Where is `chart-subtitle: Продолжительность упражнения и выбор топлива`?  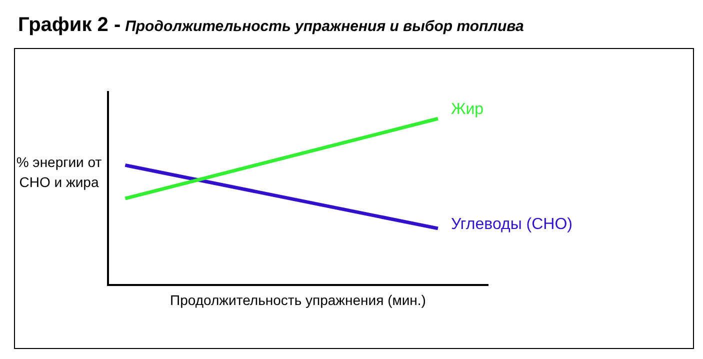 chart-subtitle: Продолжительность упражнения и выбор топлива is located at coordinates (324, 26).